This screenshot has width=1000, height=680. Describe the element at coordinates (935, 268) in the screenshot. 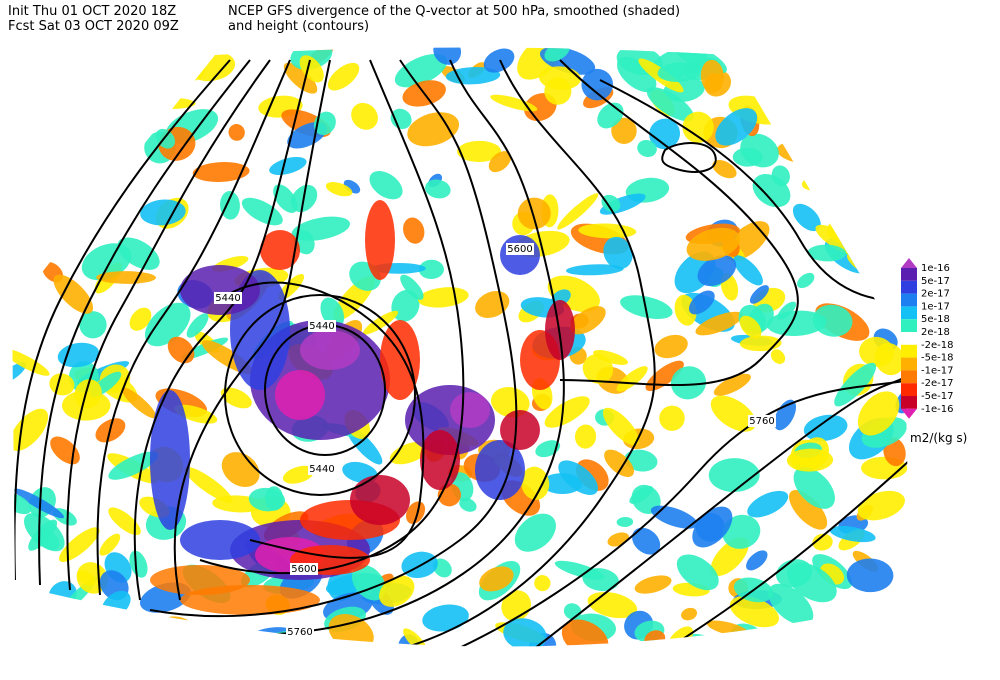

I see `legend-label: 1e-16` at that location.